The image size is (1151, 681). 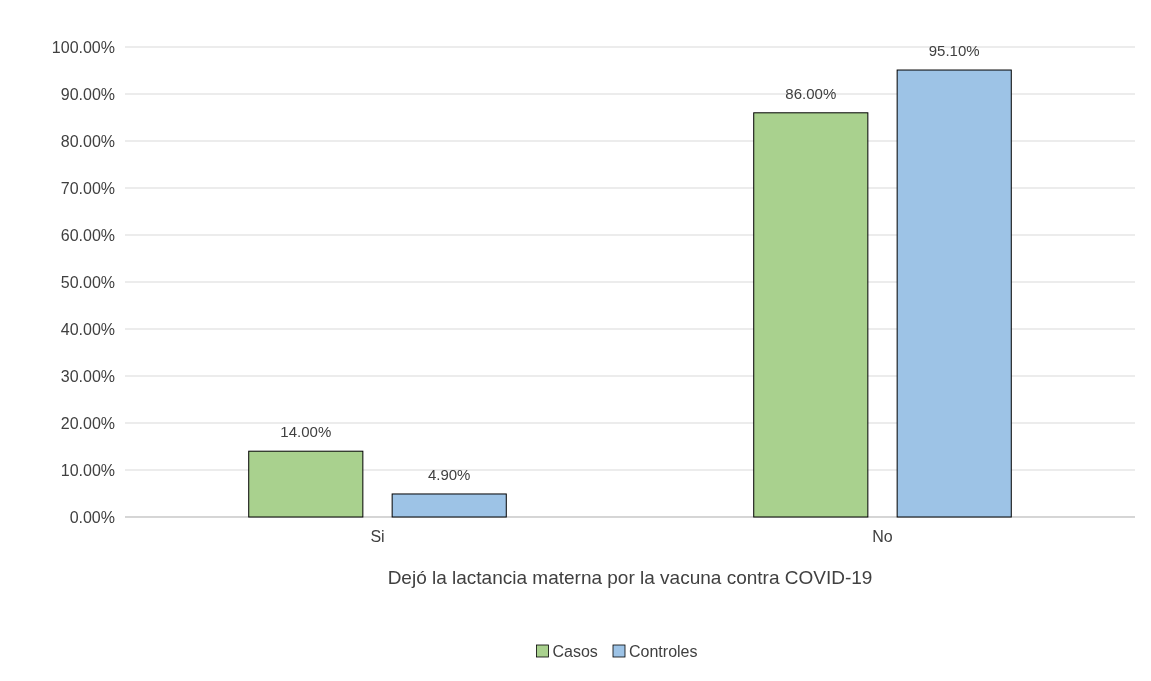 I want to click on y-tick-label: 60.00%, so click(x=87, y=235).